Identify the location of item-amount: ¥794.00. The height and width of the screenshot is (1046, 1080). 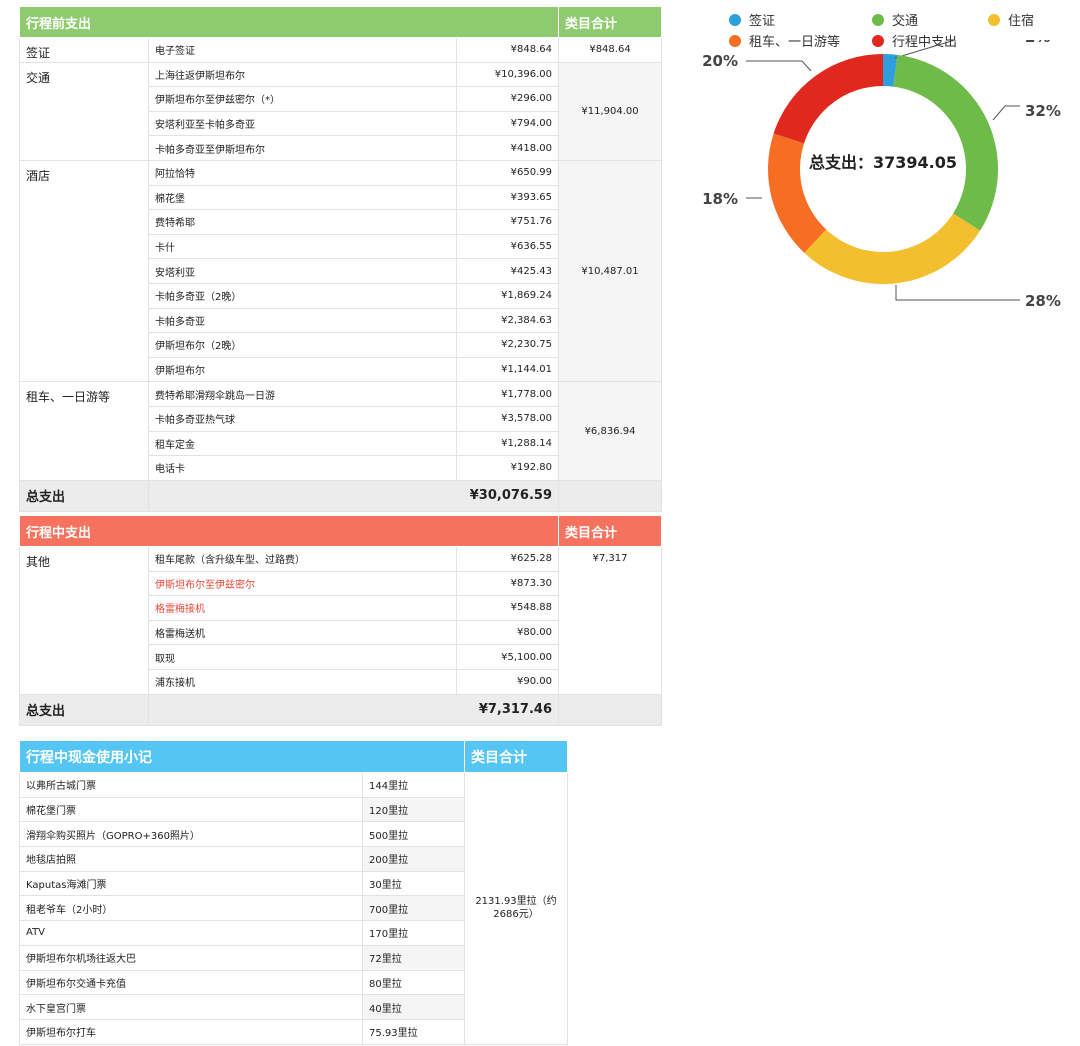
(507, 123).